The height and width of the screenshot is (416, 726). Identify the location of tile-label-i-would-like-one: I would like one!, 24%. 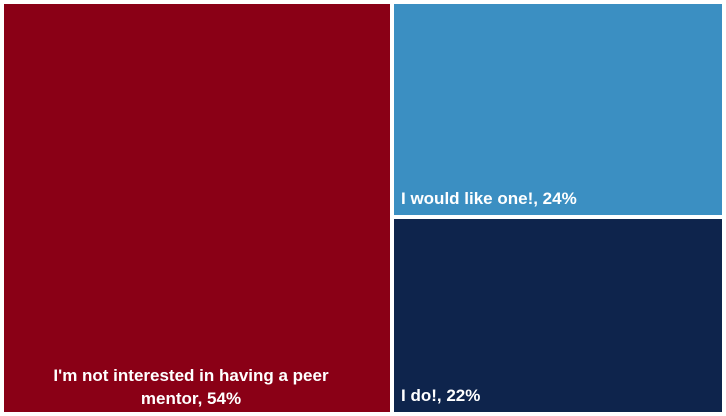
(489, 198).